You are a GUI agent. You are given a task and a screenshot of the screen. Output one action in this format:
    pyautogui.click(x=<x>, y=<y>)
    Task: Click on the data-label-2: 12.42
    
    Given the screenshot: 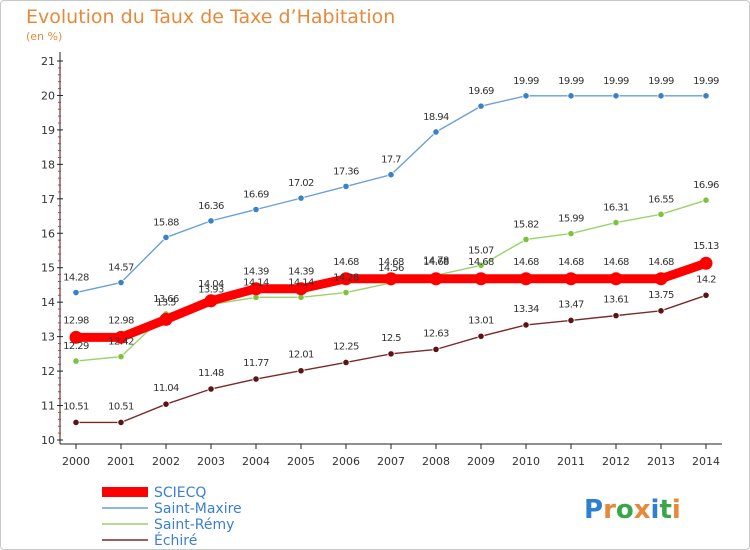 What is the action you would take?
    pyautogui.click(x=121, y=342)
    